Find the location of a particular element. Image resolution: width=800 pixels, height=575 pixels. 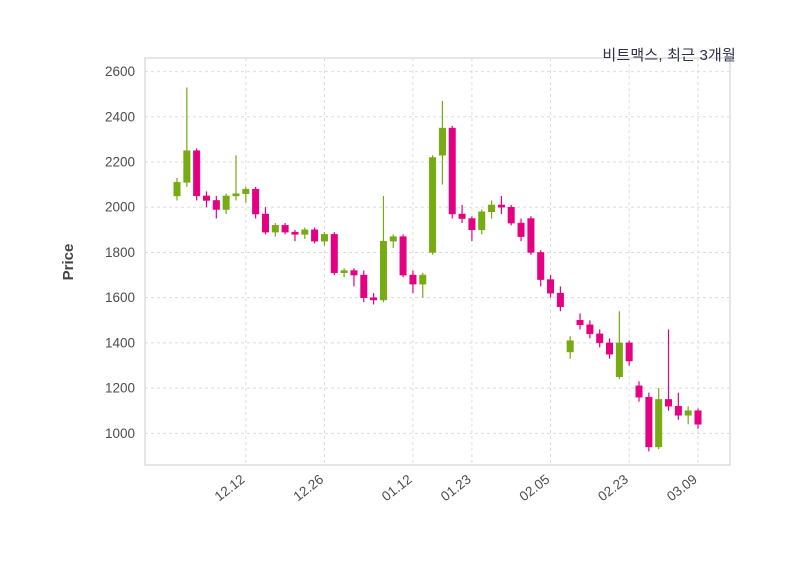

x-tick-label: 02.05 is located at coordinates (535, 488).